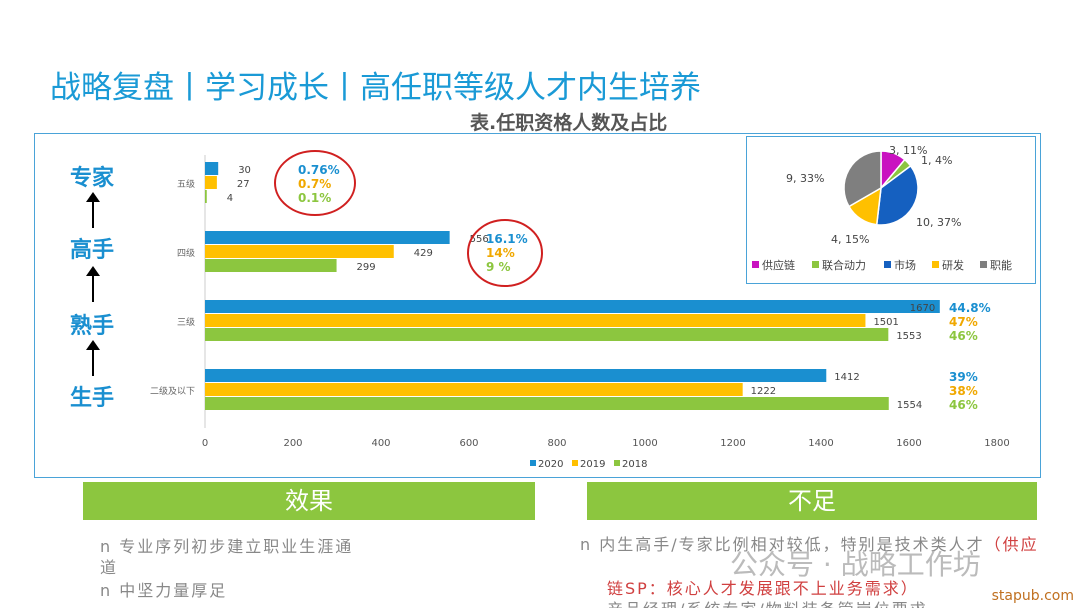 The image size is (1080, 608). What do you see at coordinates (844, 265) in the screenshot?
I see `legend-label: 联合动力` at bounding box center [844, 265].